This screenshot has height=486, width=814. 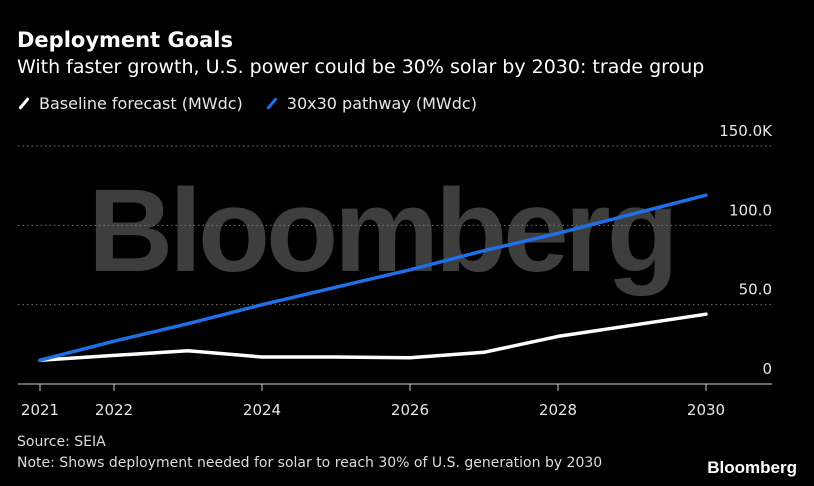 I want to click on legend-label-baseline: Baseline forecast (MWdc), so click(x=141, y=103).